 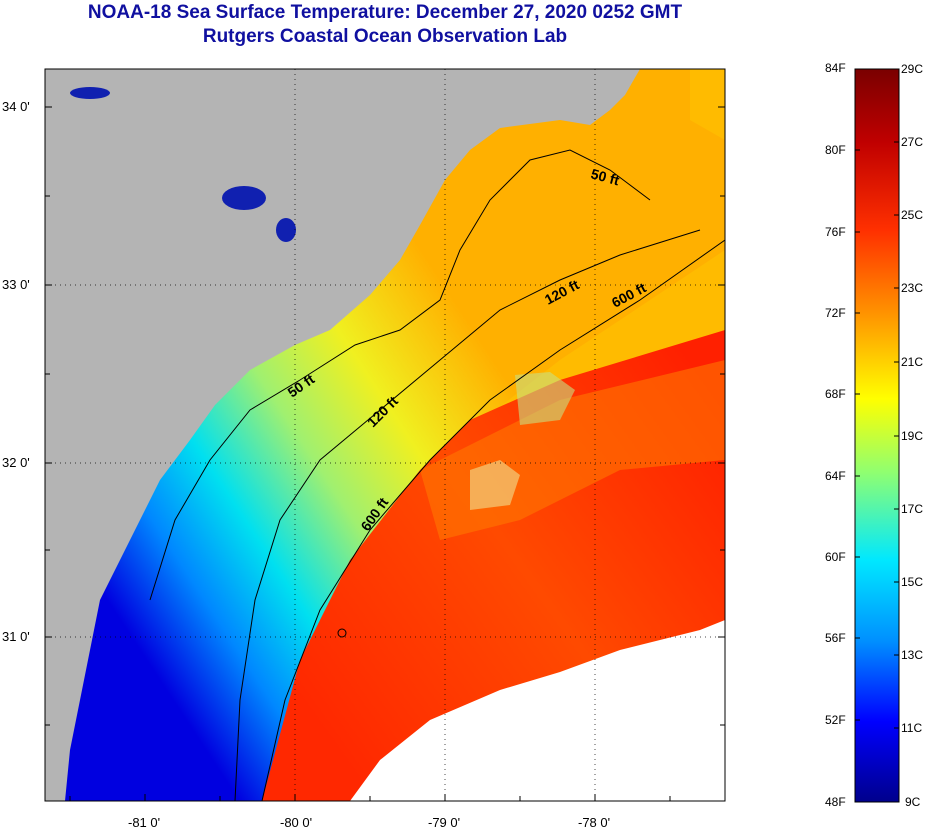 I want to click on lon-label: -81 0', so click(x=144, y=822).